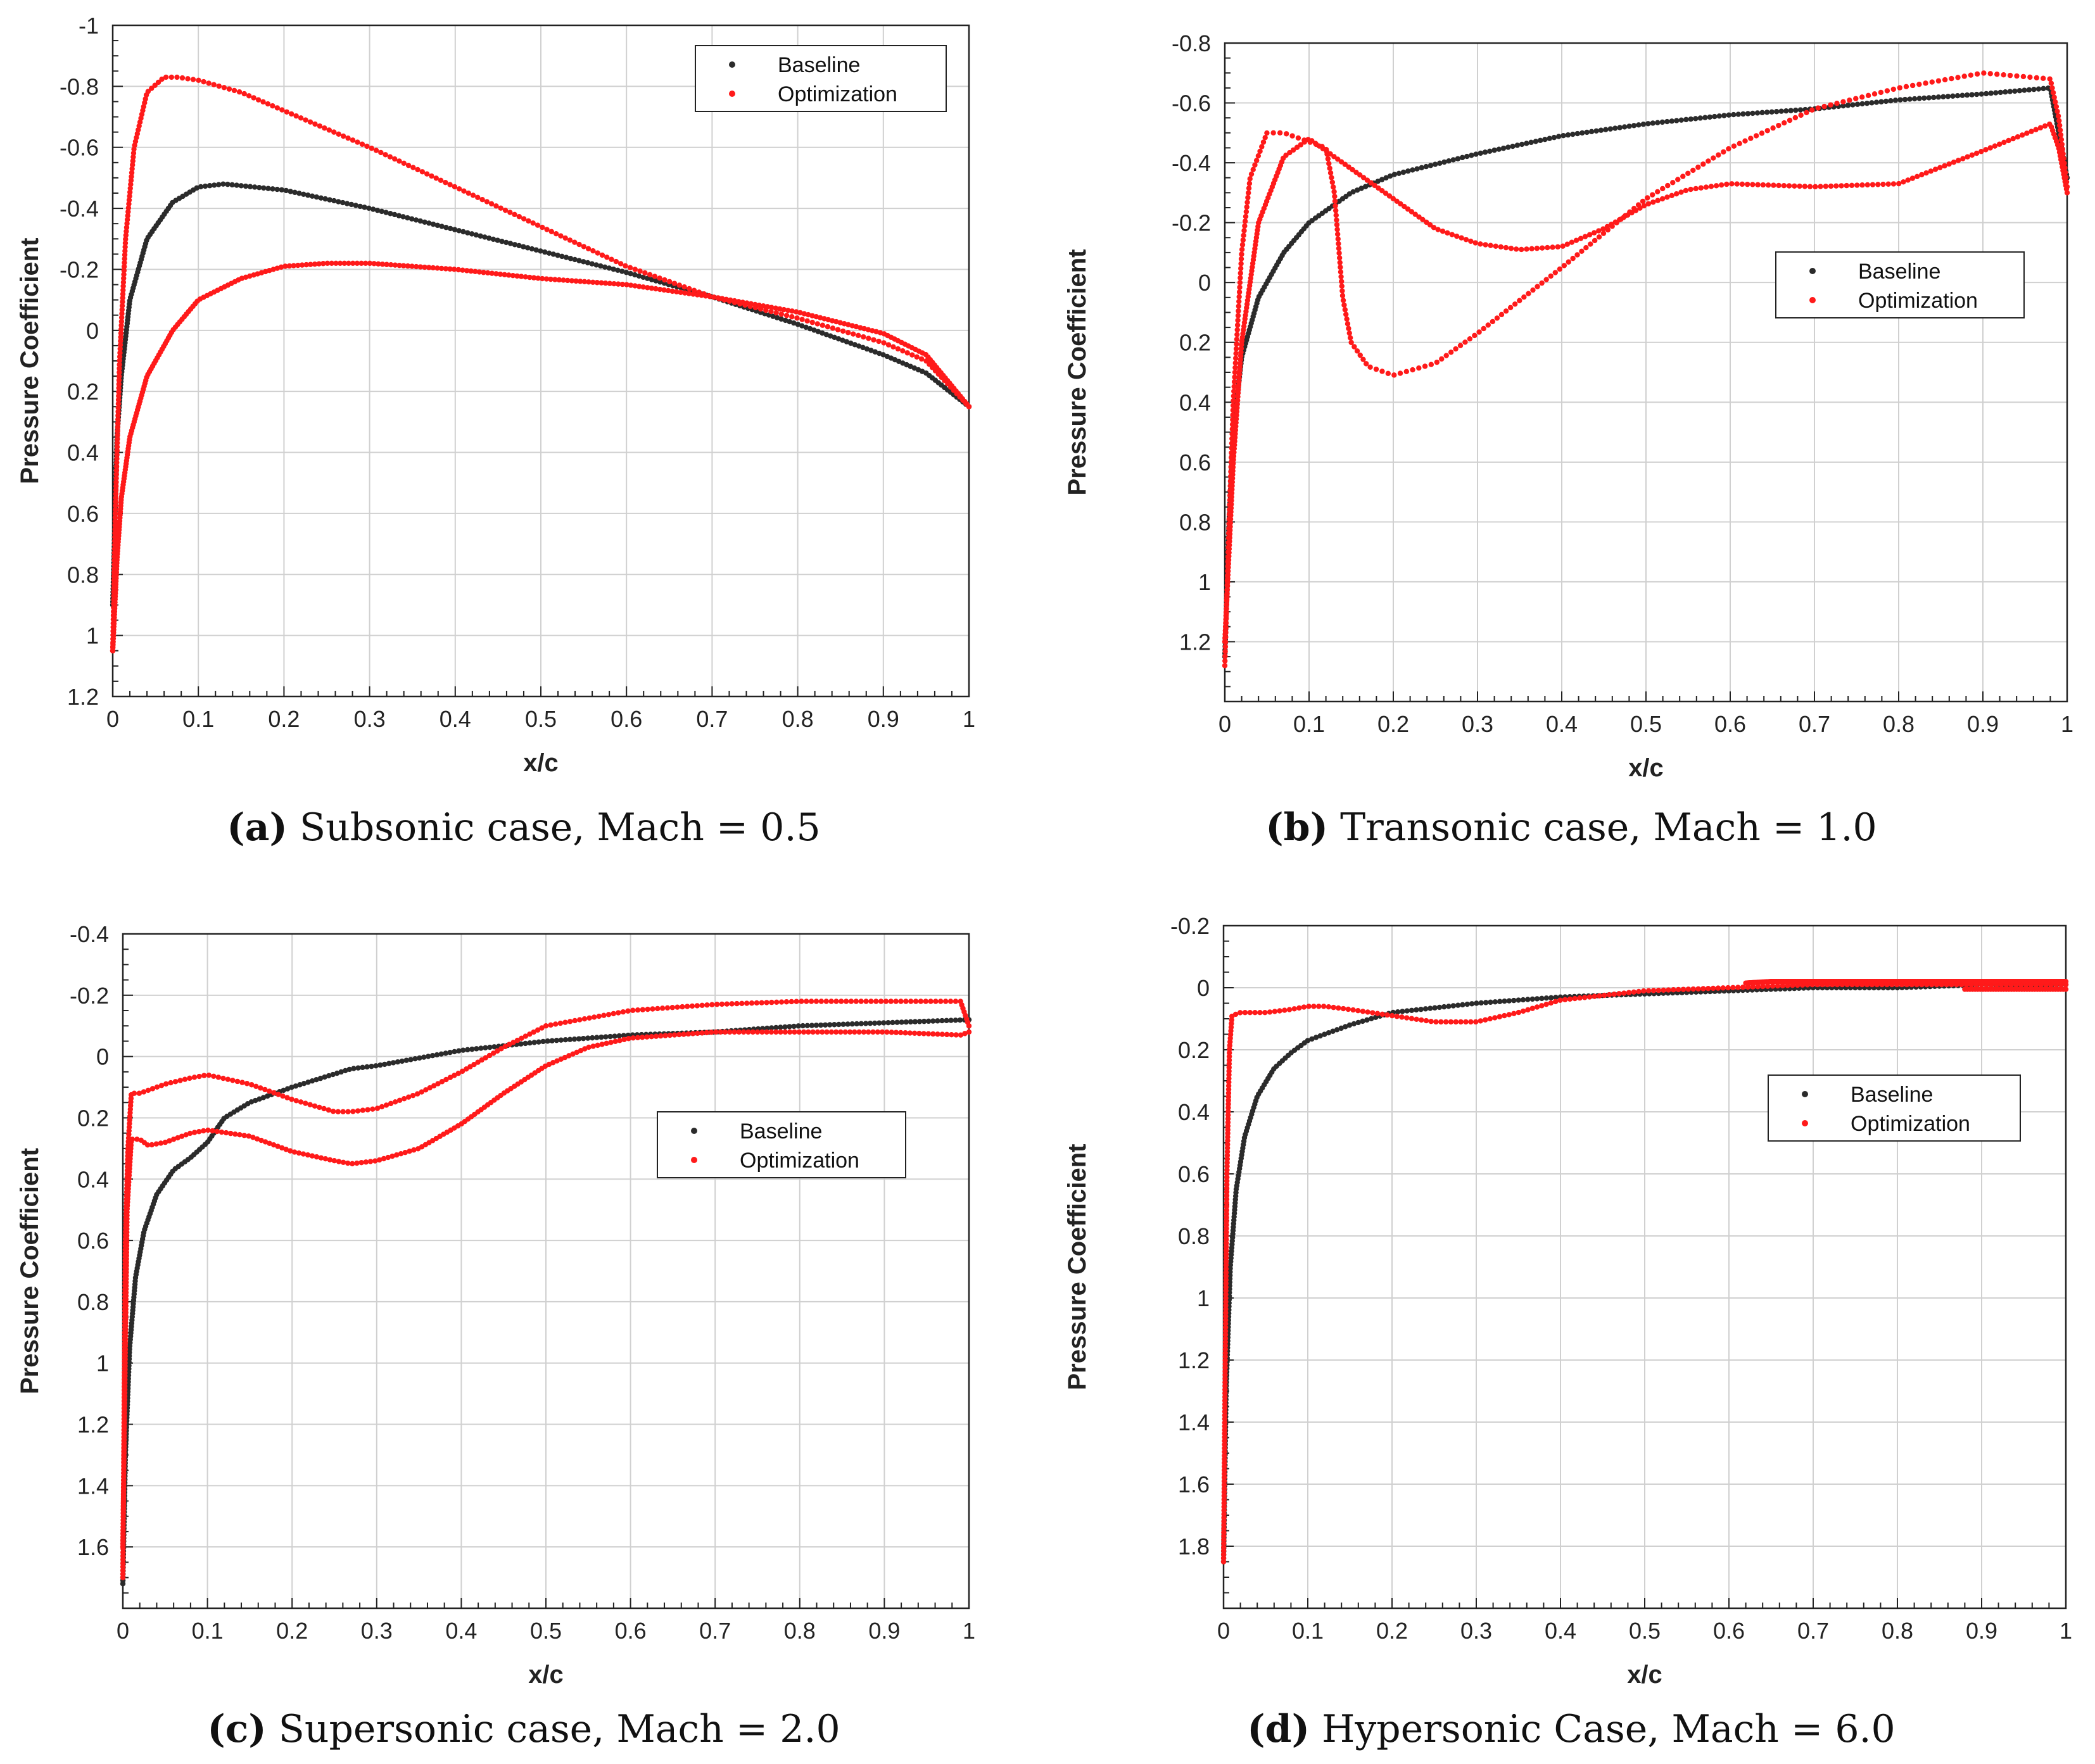  I want to click on x-tick-label: 0.5, so click(1646, 724).